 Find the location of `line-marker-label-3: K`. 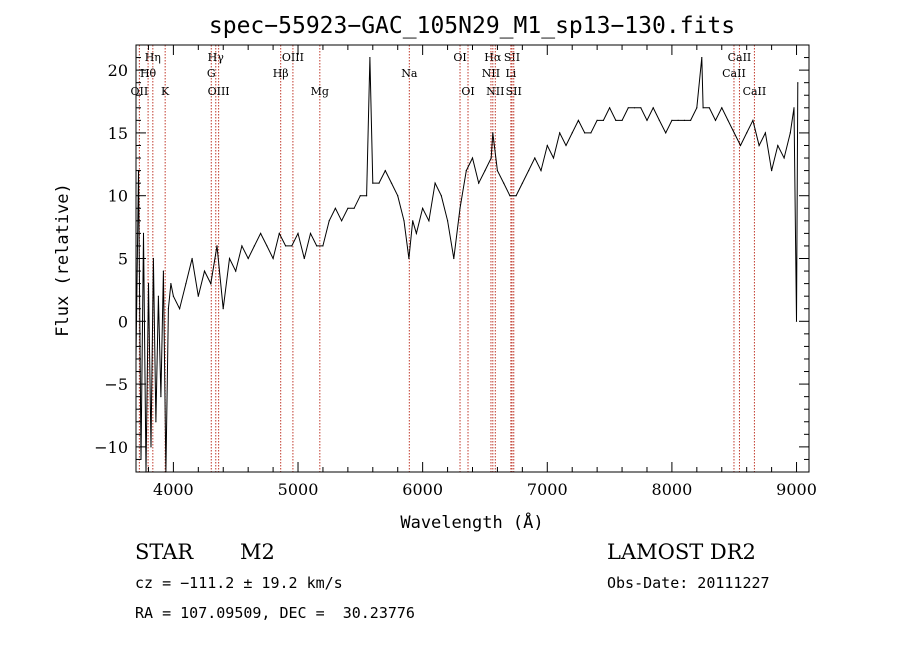

line-marker-label-3: K is located at coordinates (165, 91).